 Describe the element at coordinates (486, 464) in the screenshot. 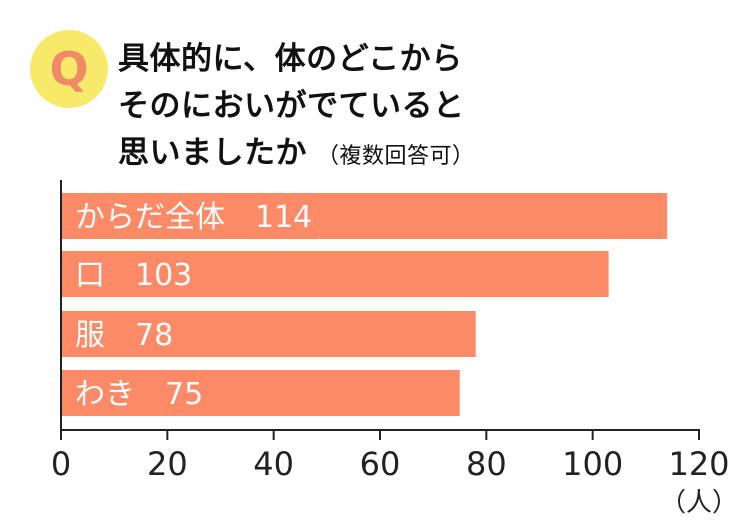

I see `x-tick-label-4: 80` at that location.